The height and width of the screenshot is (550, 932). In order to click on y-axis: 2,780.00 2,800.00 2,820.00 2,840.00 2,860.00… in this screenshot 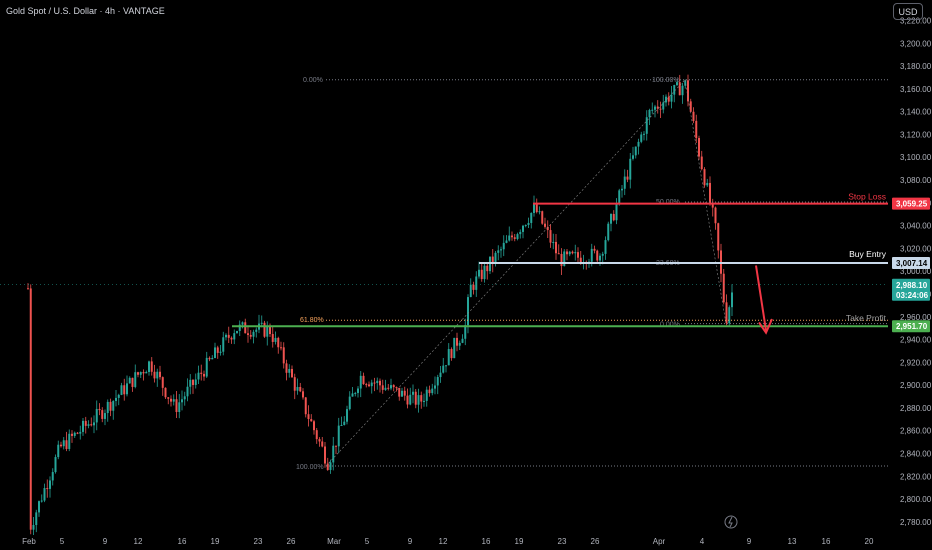, I will do `click(916, 272)`.